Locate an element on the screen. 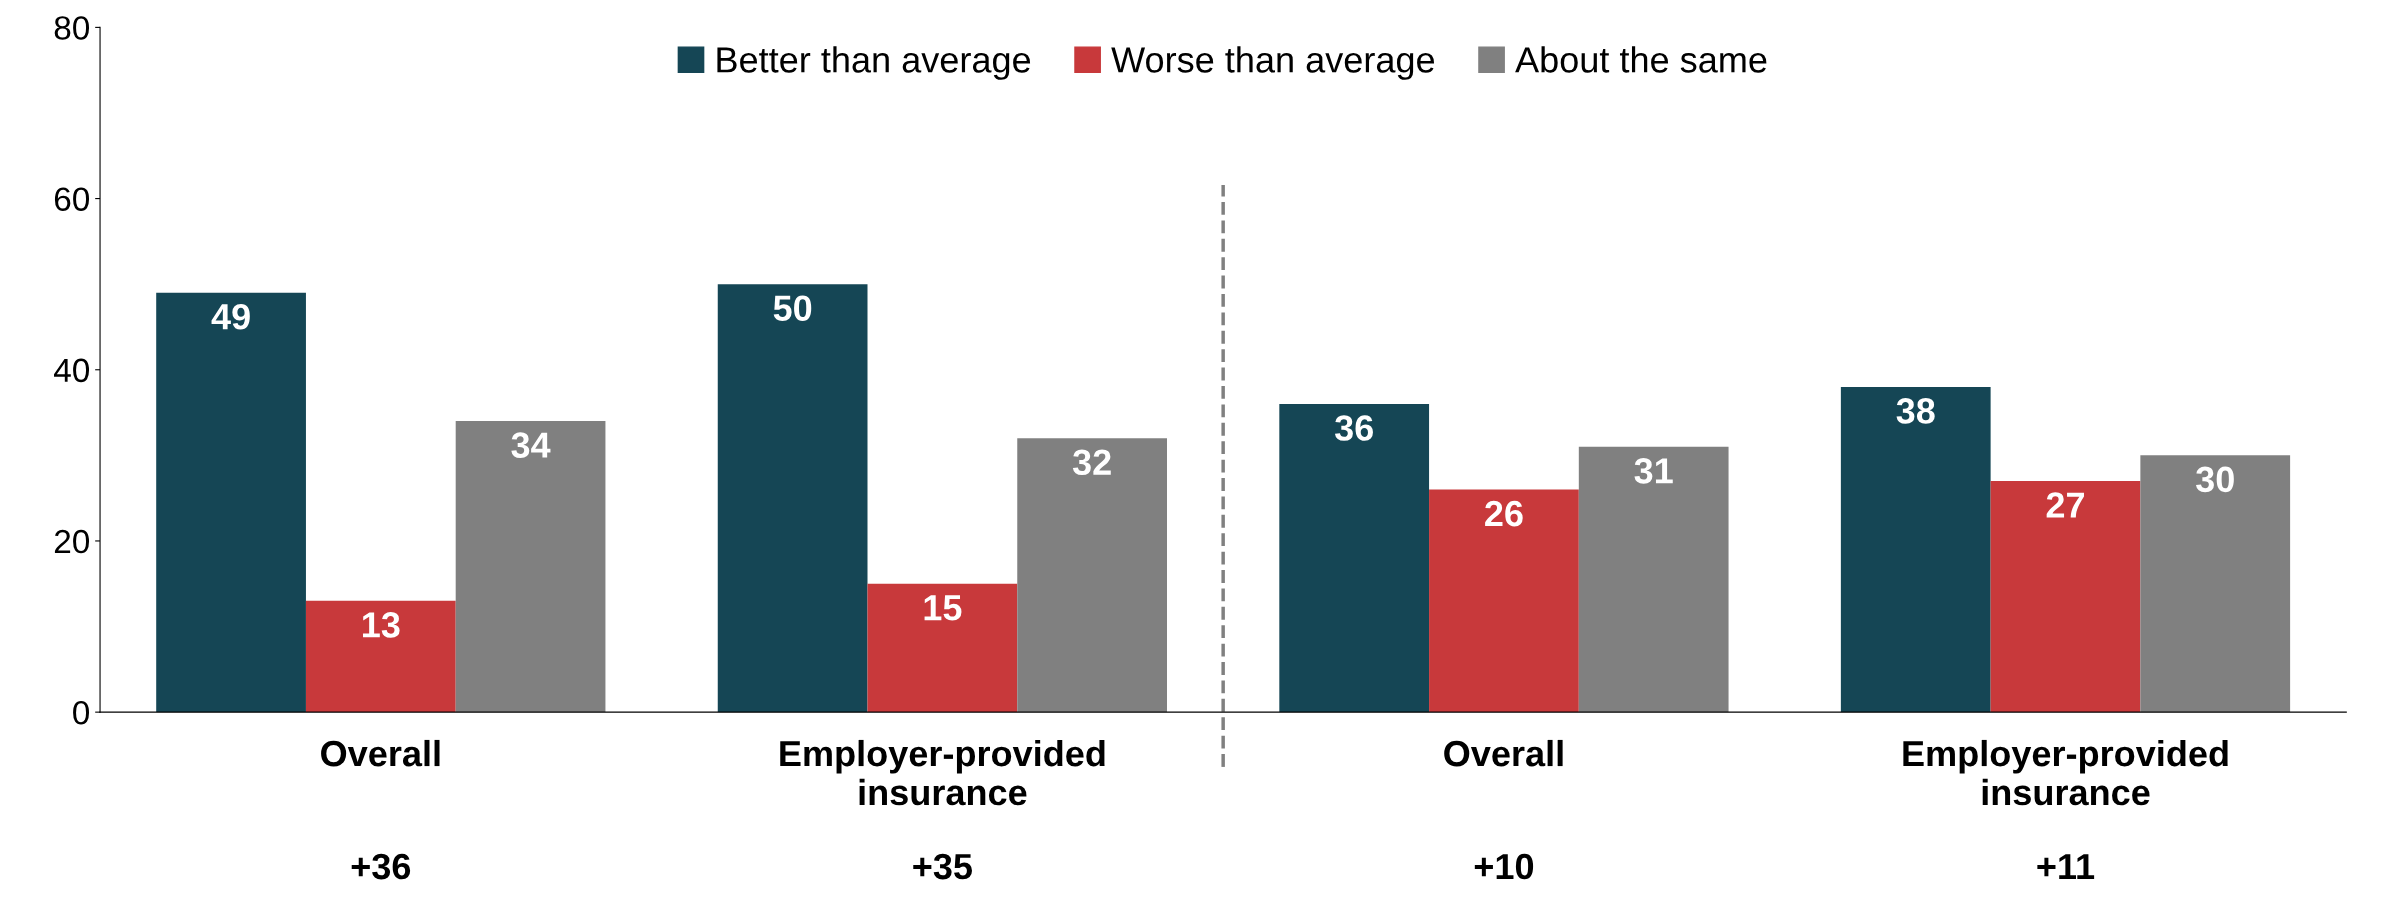  data-label: 26 is located at coordinates (1504, 513).